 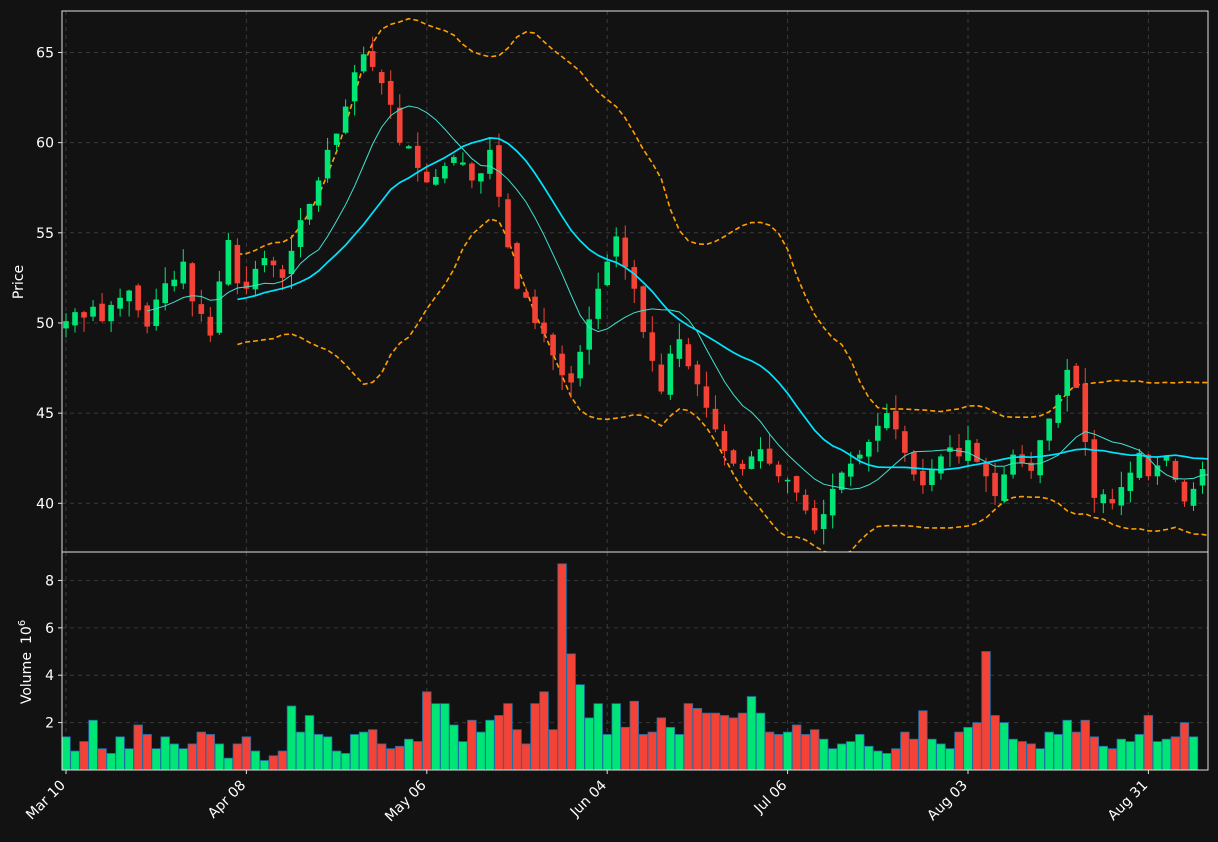 I want to click on price-tick-label: 50, so click(x=45, y=324).